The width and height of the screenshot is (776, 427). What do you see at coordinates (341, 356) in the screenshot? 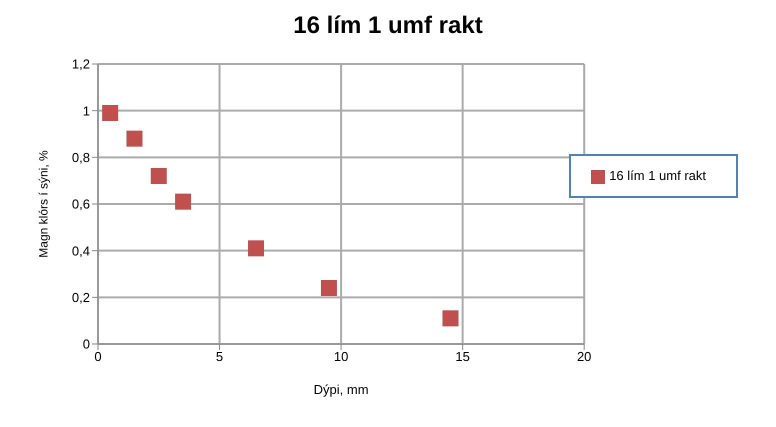
I see `x-tick-label: 10` at bounding box center [341, 356].